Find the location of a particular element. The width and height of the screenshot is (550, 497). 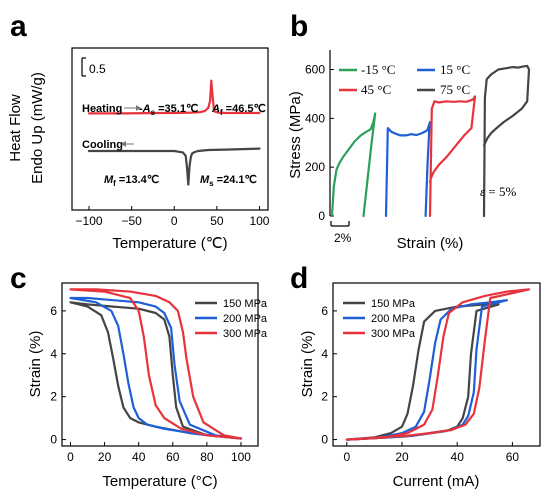

Af-value: =46.5℃ is located at coordinates (244, 109).